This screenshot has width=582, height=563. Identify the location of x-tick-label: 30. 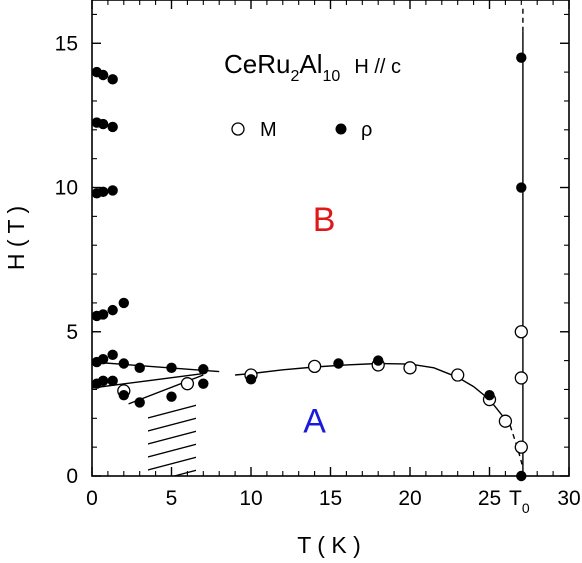
(568, 498).